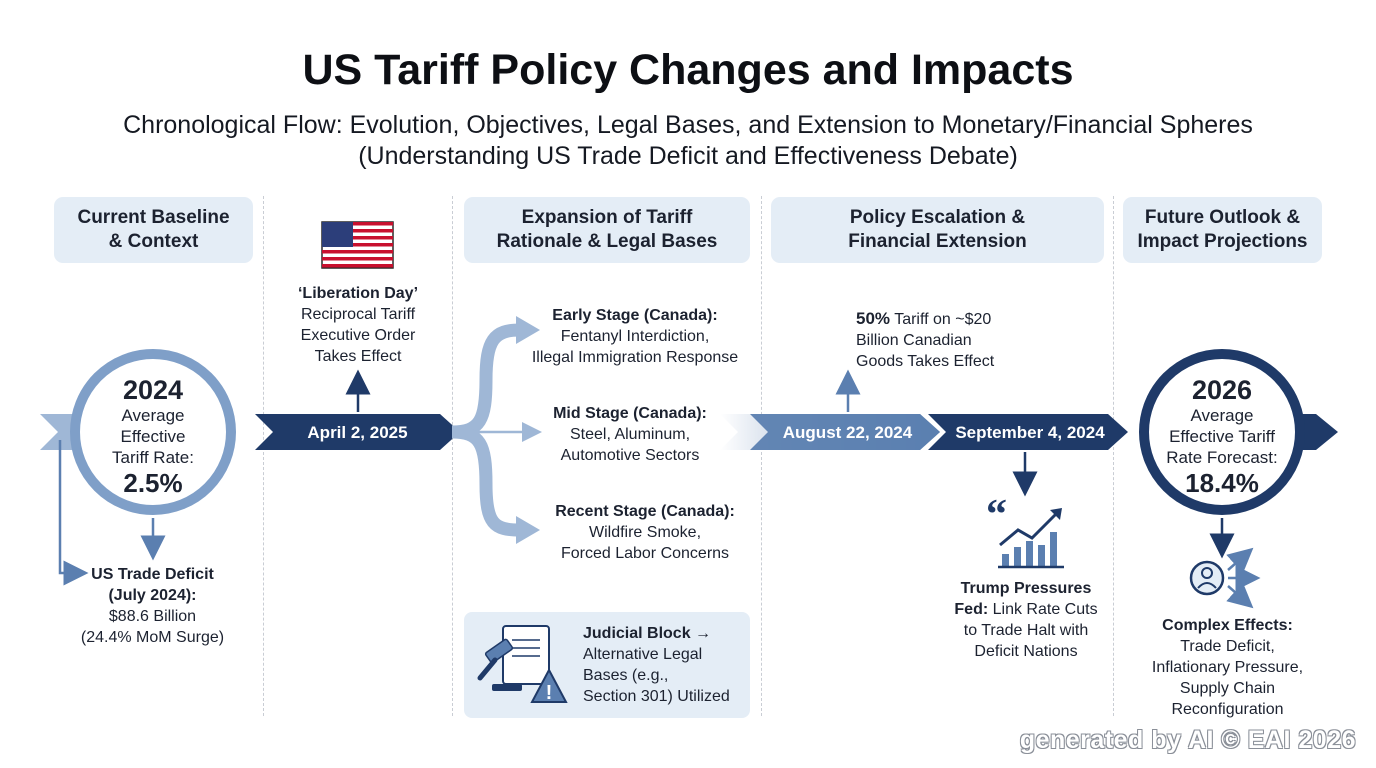 The height and width of the screenshot is (768, 1376). I want to click on complex-line-1: Trade Deficit,, so click(1227, 646).